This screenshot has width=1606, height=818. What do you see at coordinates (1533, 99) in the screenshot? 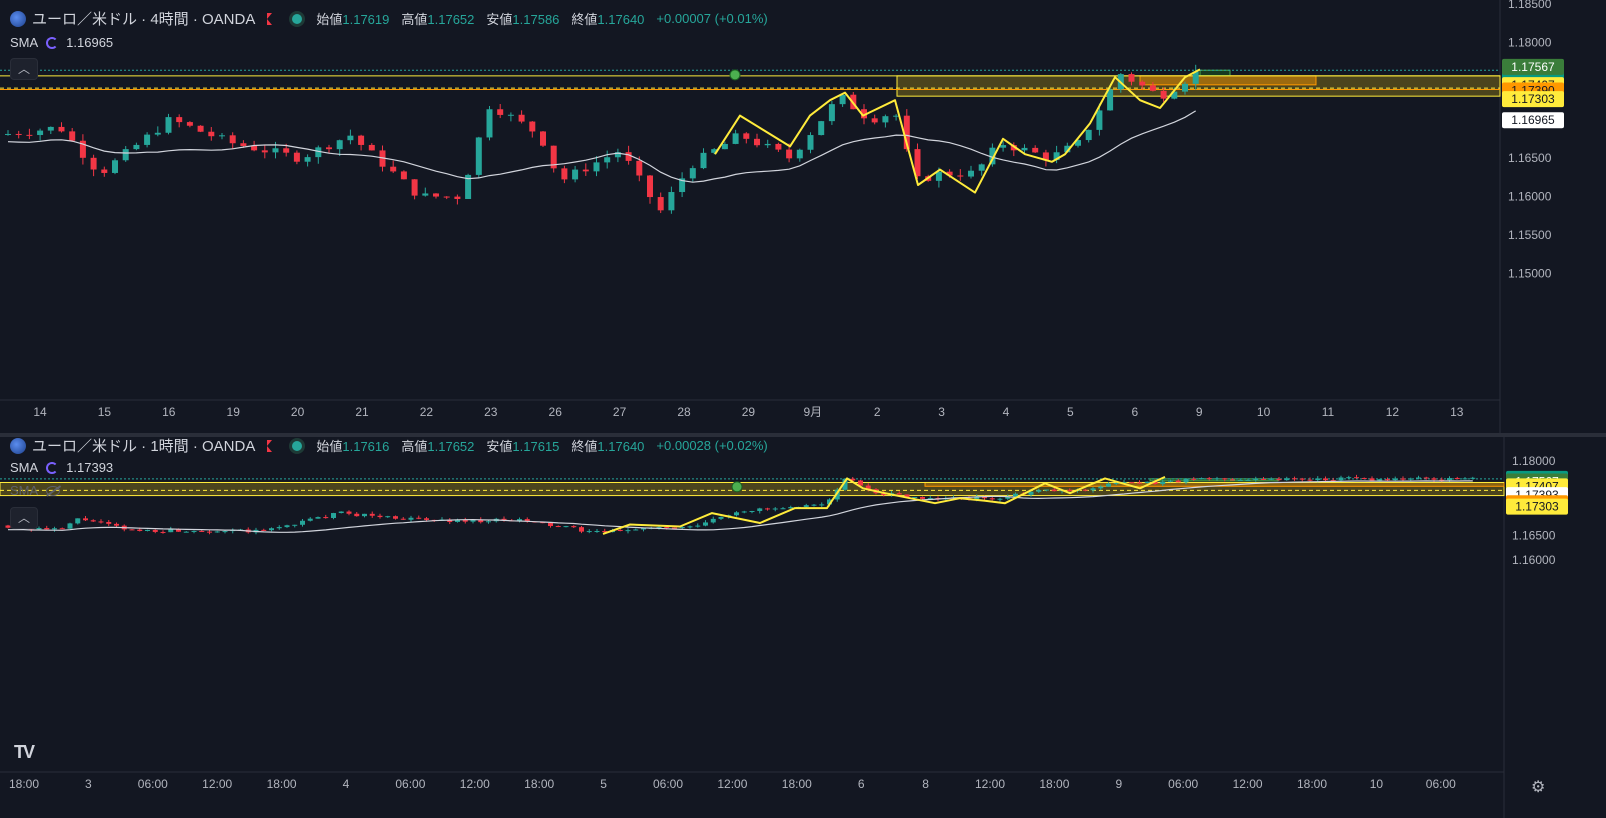
I see `price-badge` at bounding box center [1533, 99].